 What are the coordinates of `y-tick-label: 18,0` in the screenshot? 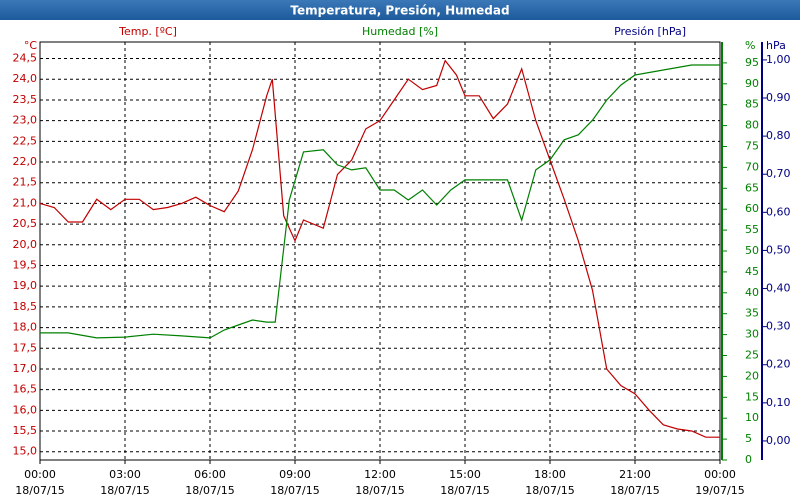 It's located at (25, 327).